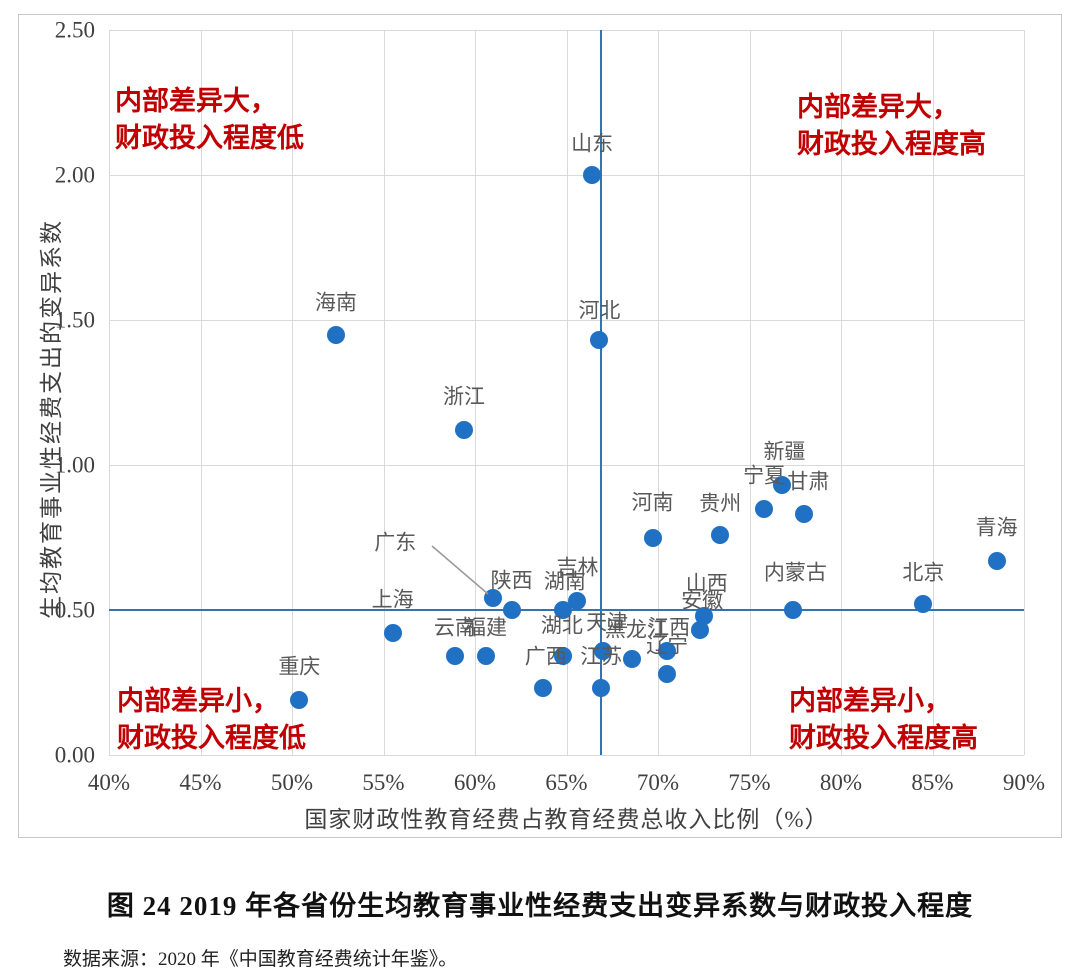  I want to click on data-point-甘肃, so click(804, 514).